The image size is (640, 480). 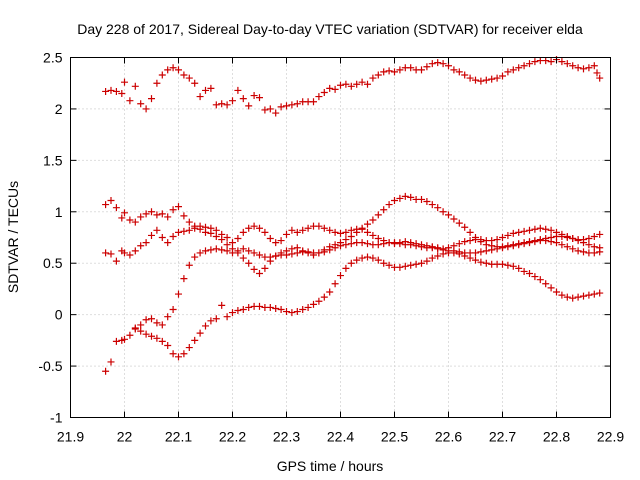 What do you see at coordinates (448, 437) in the screenshot?
I see `x-tick-label: 22.6` at bounding box center [448, 437].